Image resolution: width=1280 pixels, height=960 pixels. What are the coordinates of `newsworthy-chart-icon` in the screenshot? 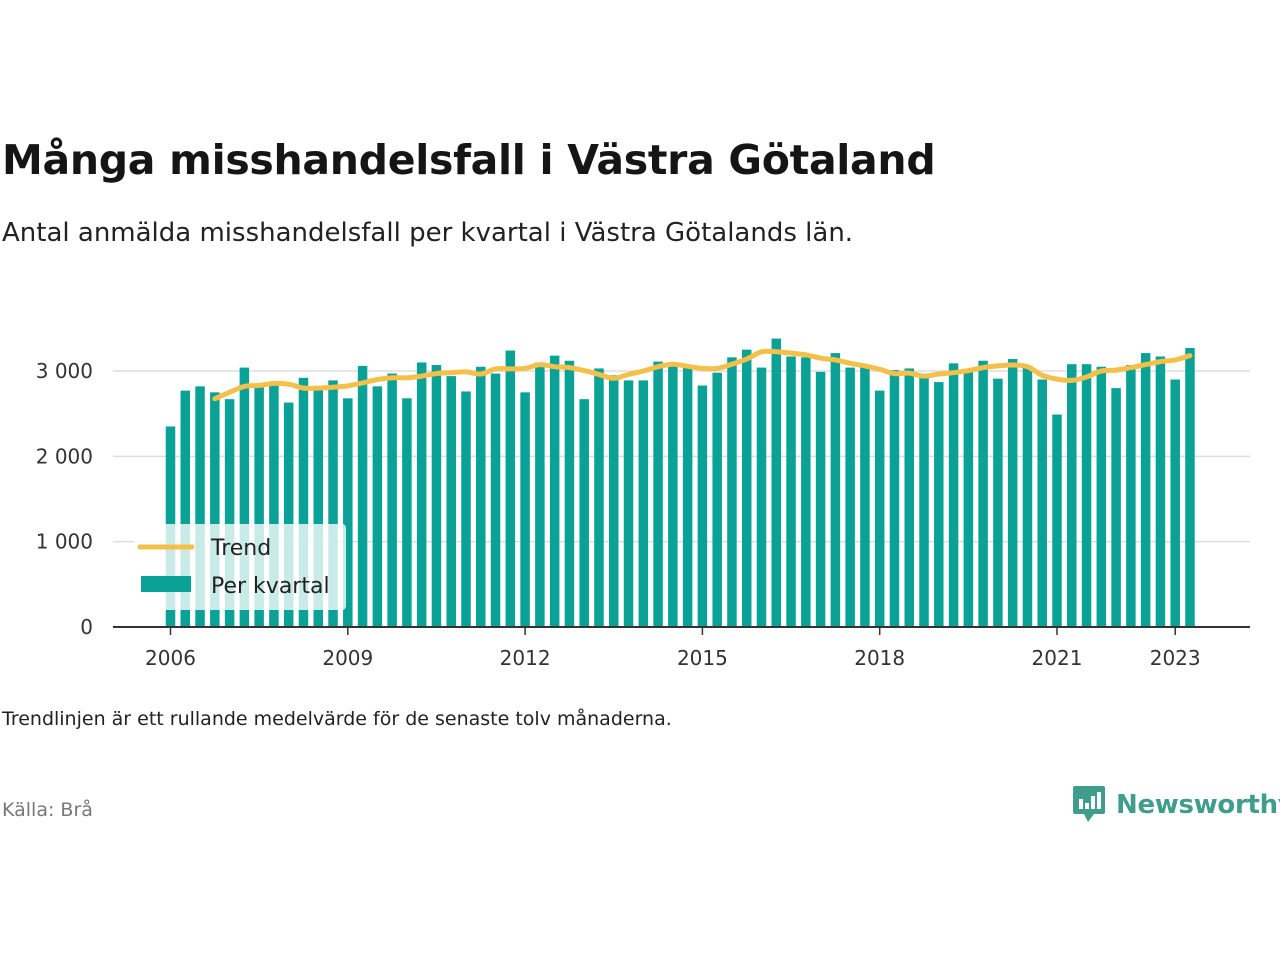 It's located at (1089, 804).